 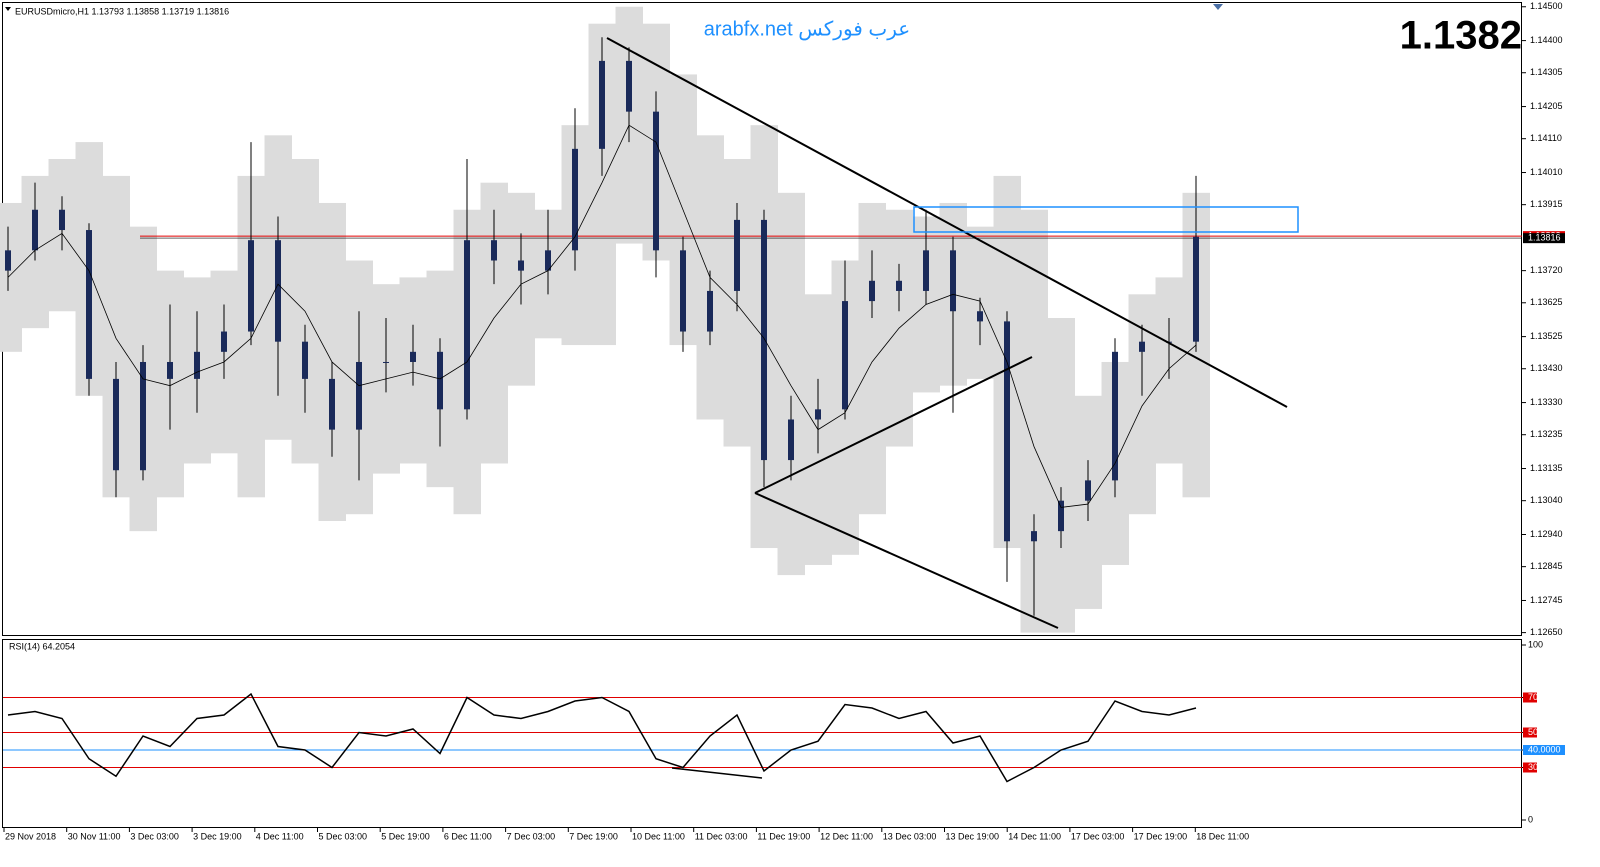 I want to click on big-price: 1.1382, so click(x=1461, y=36).